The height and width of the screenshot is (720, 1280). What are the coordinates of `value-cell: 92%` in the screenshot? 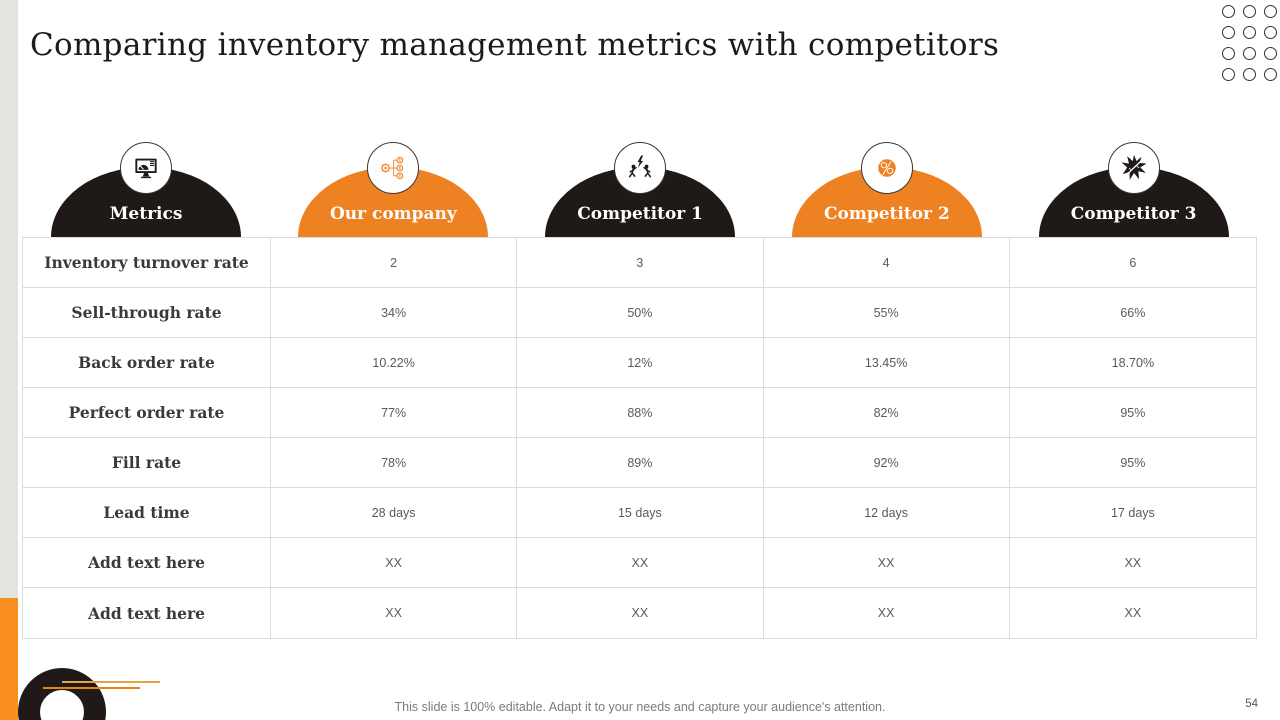 It's located at (887, 462).